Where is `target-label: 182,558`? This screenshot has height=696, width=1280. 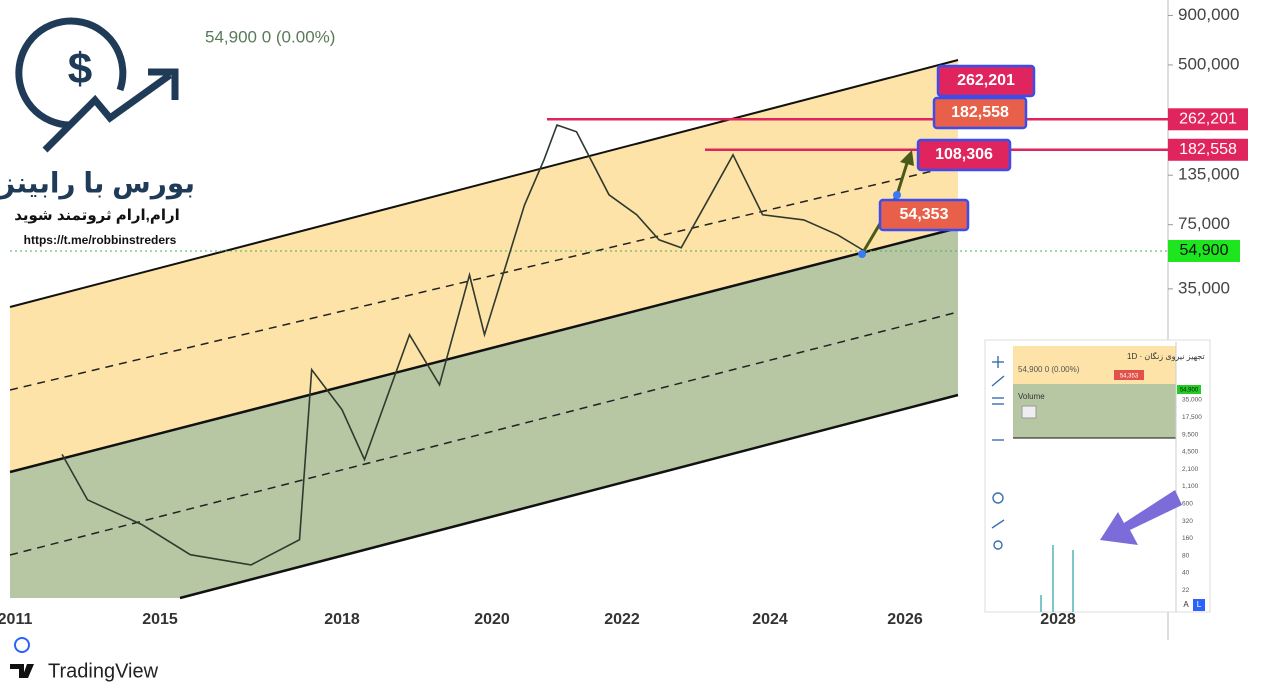
target-label: 182,558 is located at coordinates (980, 112).